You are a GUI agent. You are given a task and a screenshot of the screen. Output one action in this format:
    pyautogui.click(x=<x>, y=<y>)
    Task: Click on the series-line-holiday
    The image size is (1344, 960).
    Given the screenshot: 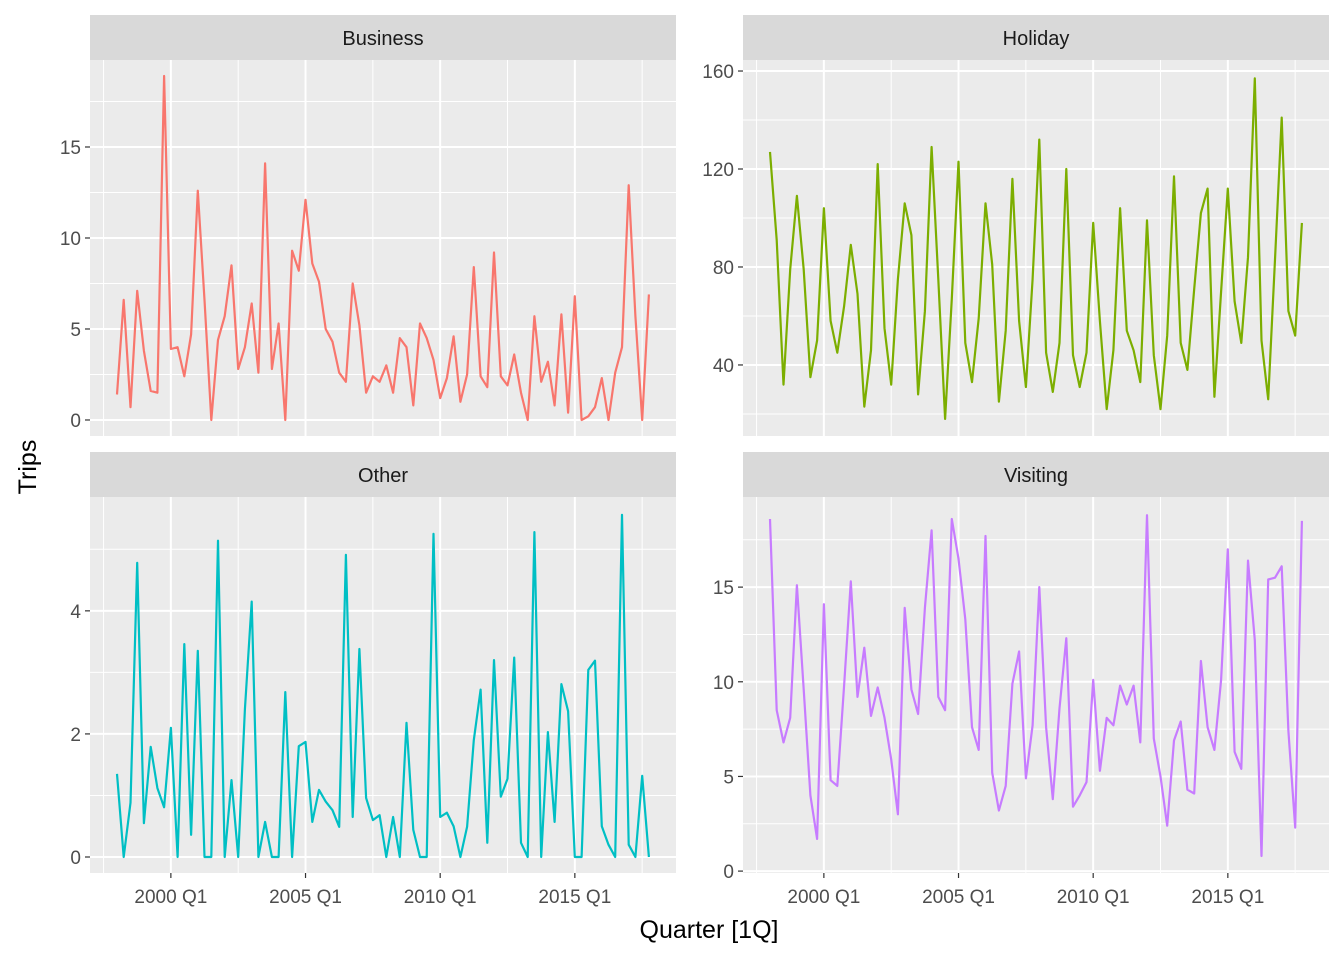 What is the action you would take?
    pyautogui.click(x=1035, y=248)
    